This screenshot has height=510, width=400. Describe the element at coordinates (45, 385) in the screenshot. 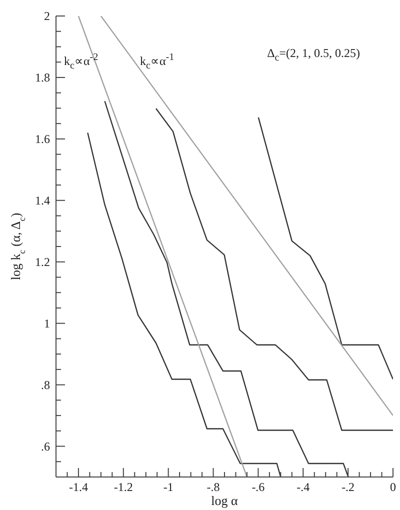

I see `y-tick-label: .8` at that location.